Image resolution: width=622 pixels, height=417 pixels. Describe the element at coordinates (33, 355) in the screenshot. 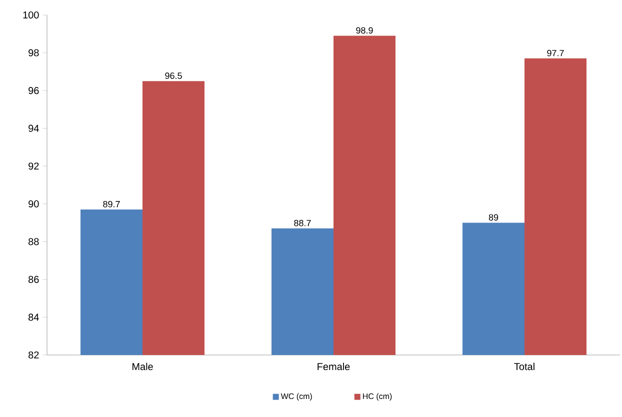

I see `y-tick-label: 82` at that location.